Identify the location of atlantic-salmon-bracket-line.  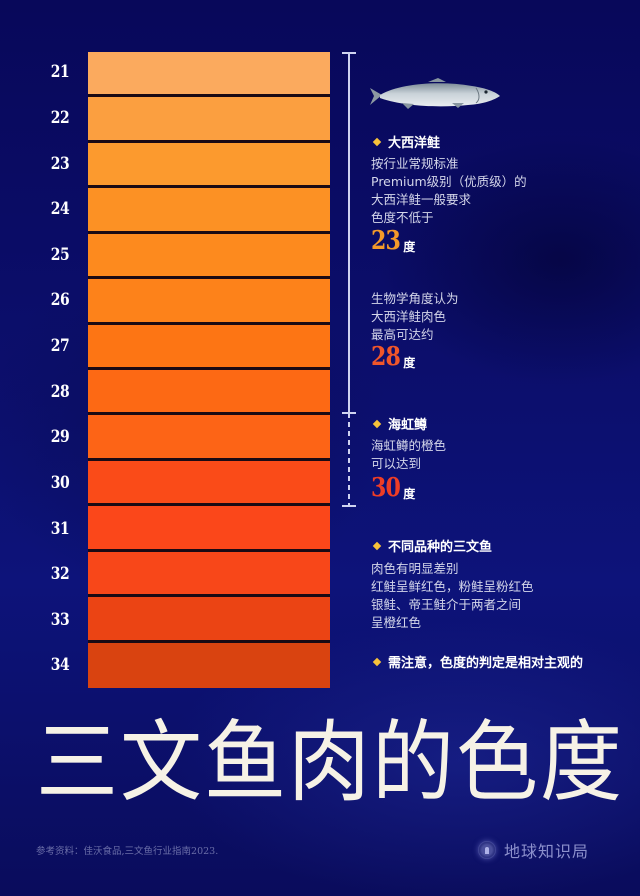
(349, 232).